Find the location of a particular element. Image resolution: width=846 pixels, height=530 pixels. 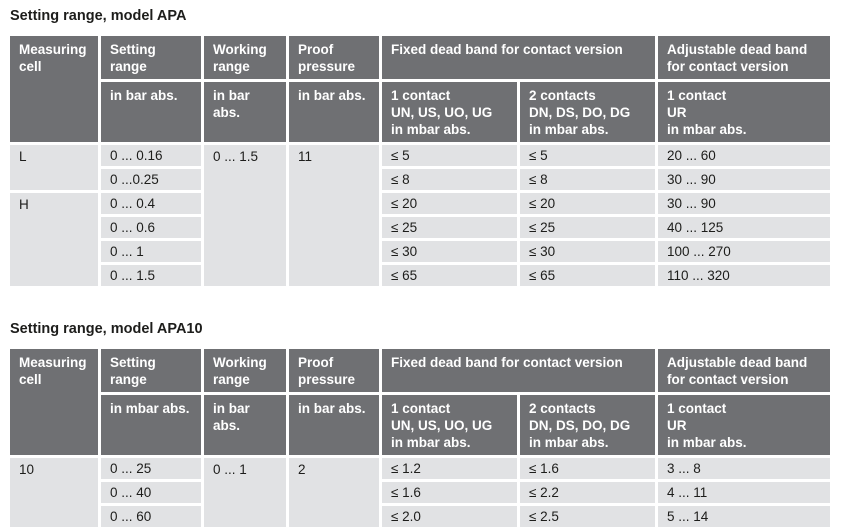

setting-range-value: 0 ... 1 is located at coordinates (151, 251).